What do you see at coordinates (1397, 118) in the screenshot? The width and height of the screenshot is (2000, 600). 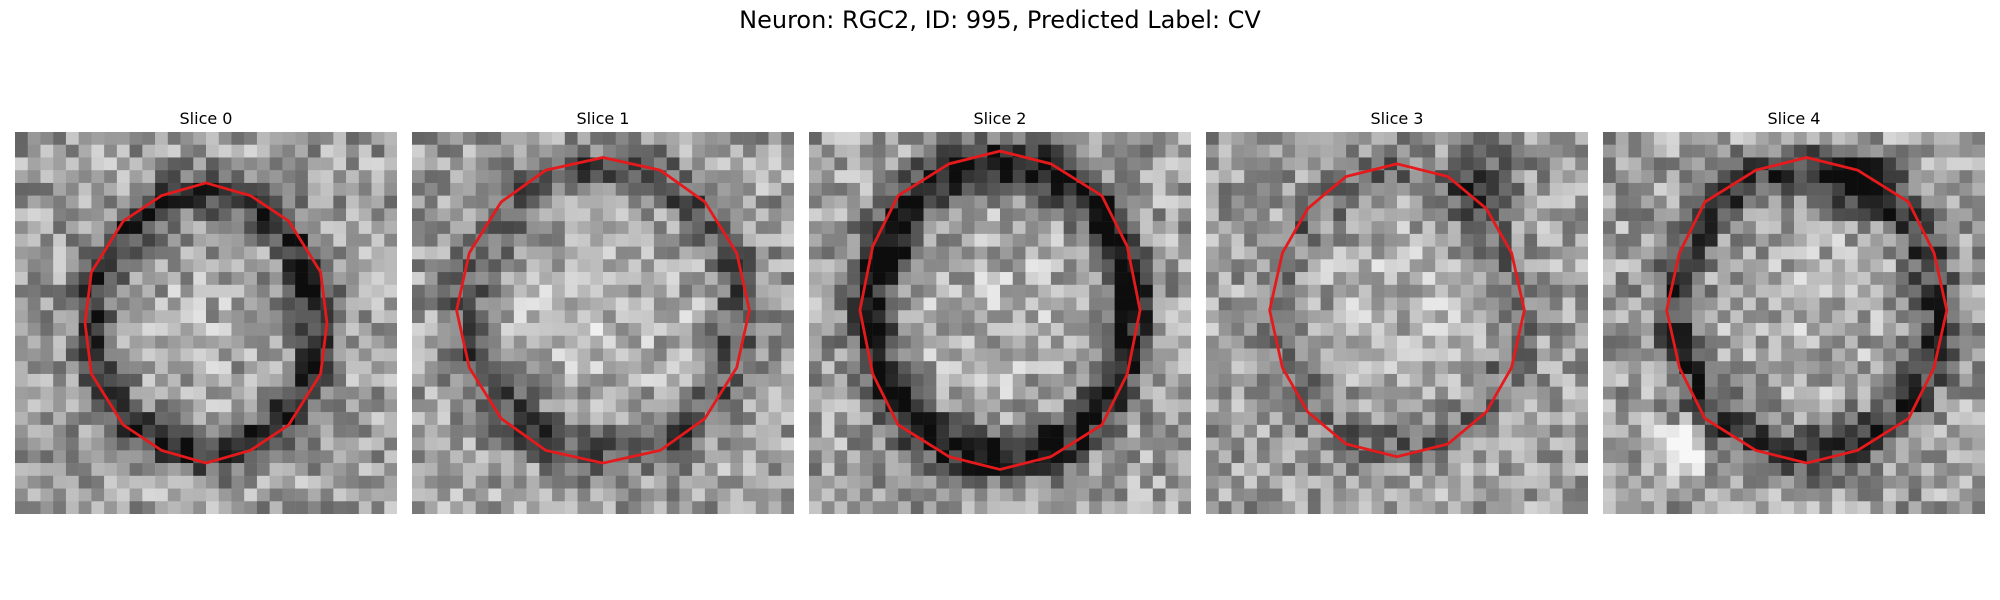 I see `slice-title: Slice 3` at bounding box center [1397, 118].